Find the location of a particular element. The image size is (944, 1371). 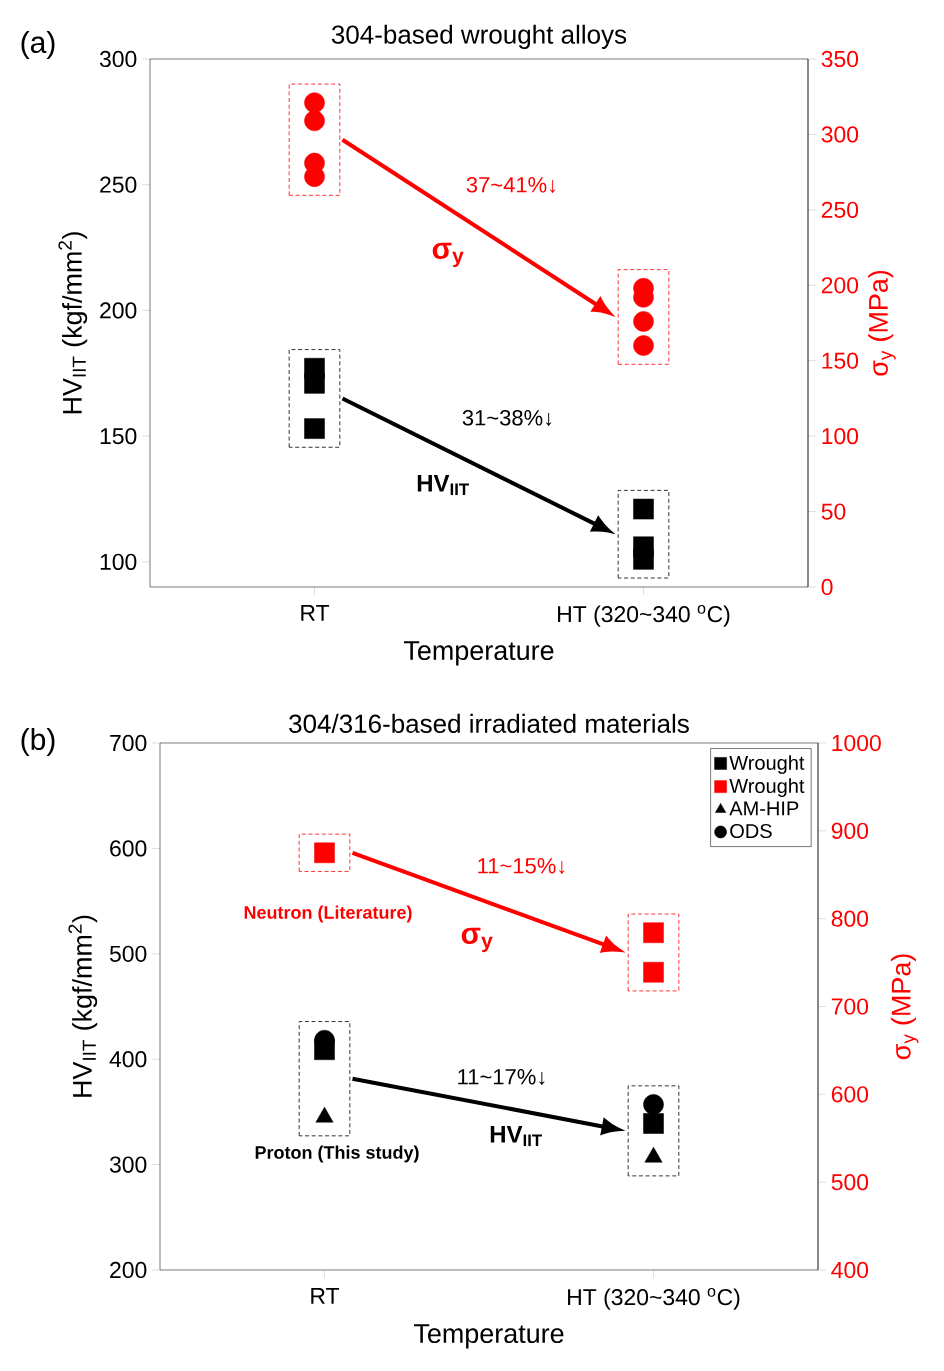

y2-tick-label: 0 is located at coordinates (827, 587).